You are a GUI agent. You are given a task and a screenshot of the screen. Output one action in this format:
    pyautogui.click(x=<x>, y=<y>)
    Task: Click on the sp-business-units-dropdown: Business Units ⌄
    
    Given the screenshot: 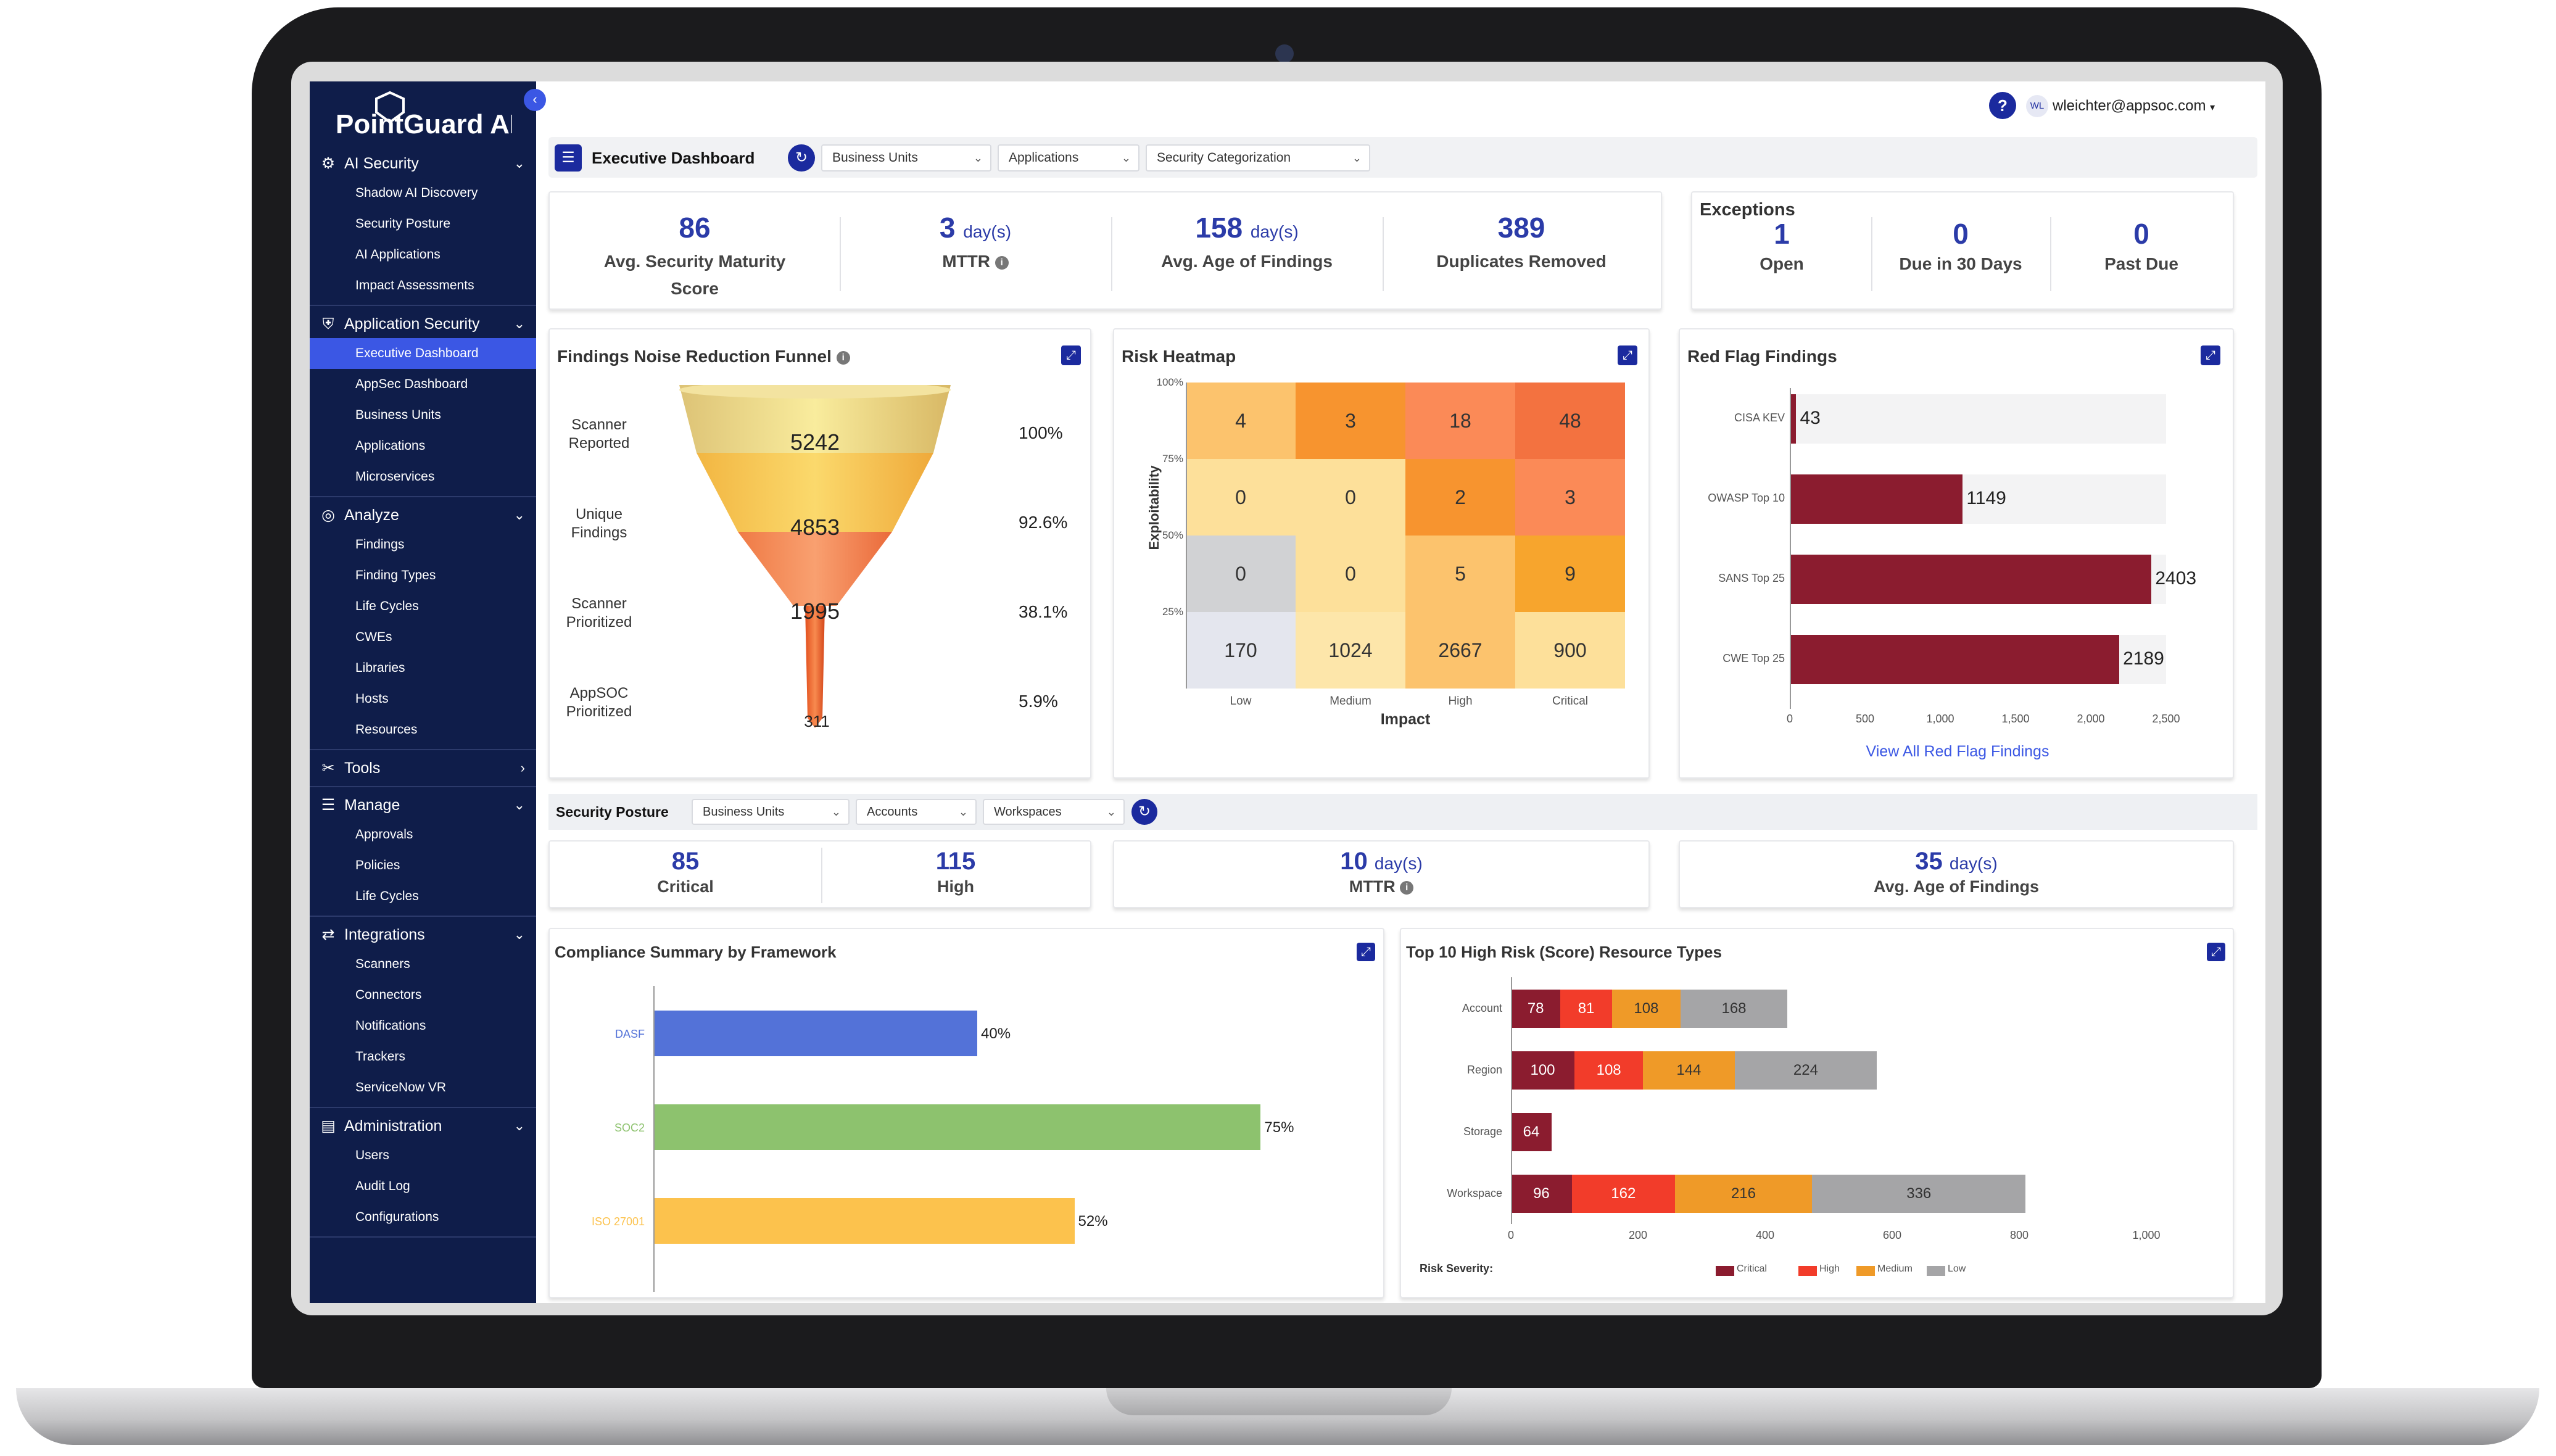 What is the action you would take?
    pyautogui.click(x=771, y=812)
    